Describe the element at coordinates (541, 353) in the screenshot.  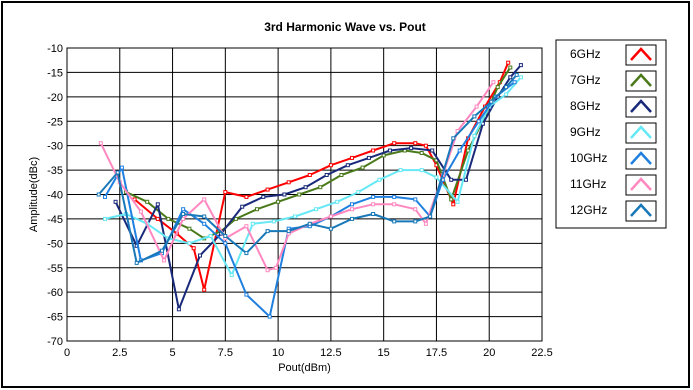
I see `x-tick-label: 22.5` at that location.